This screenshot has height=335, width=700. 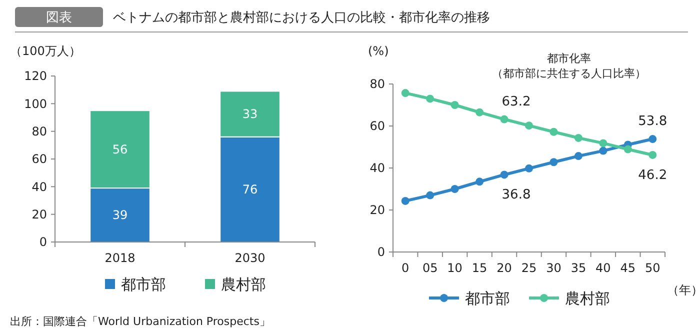 I want to click on x-tick-label: 25, so click(x=529, y=268).